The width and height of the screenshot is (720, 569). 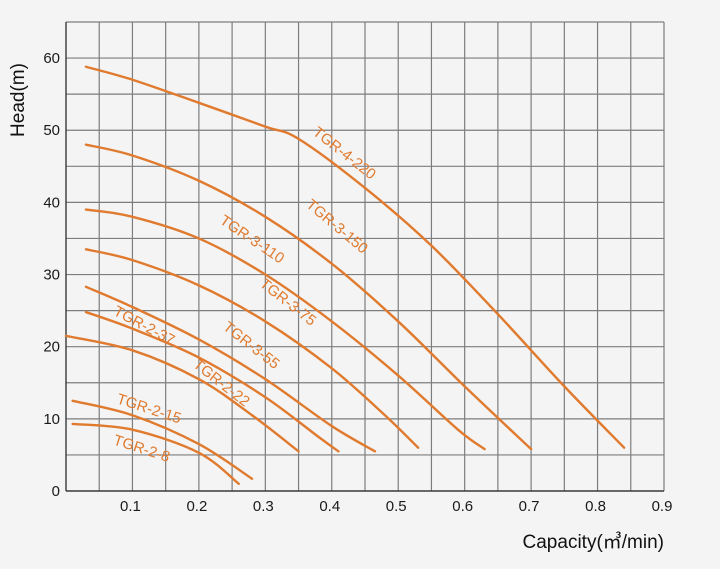 I want to click on y-tick-label: 10, so click(x=51, y=419).